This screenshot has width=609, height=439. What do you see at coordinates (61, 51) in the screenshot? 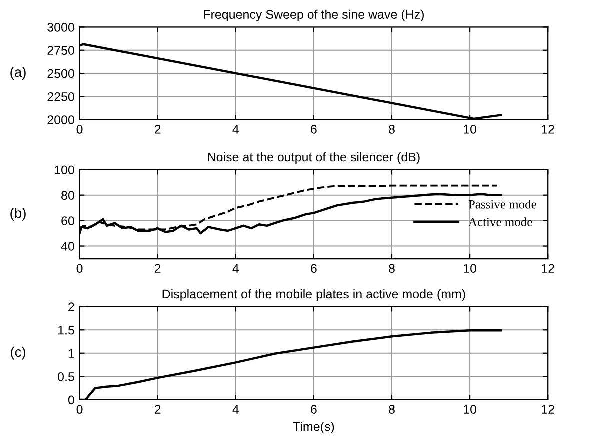
I see `y-tick-label: 2750` at bounding box center [61, 51].